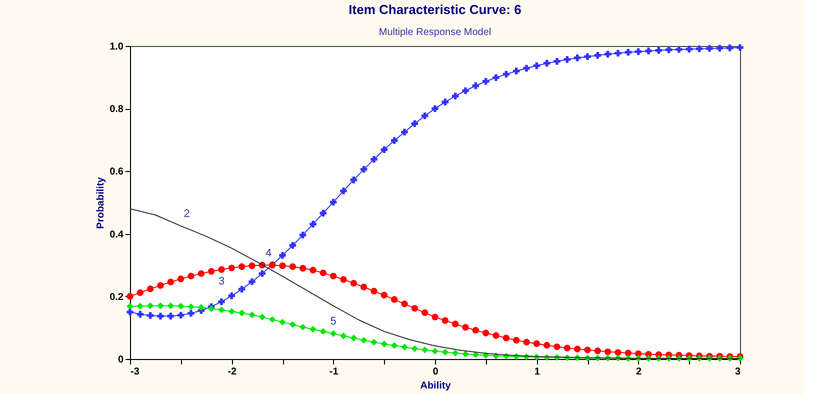  I want to click on y-tick-label: 0.2, so click(117, 297).